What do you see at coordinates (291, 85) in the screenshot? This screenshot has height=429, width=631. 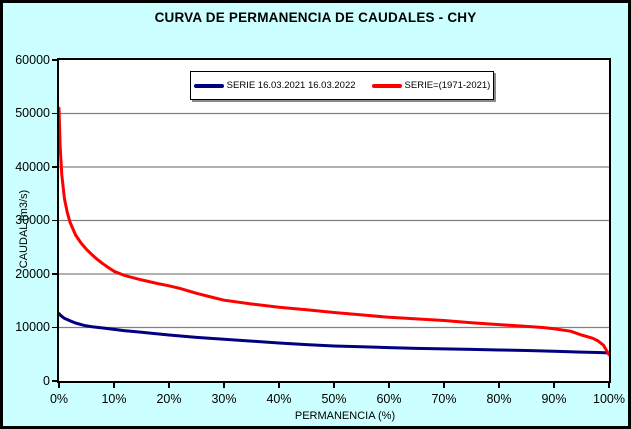 I see `legend-label-serie-2021-2022: SERIE 16.03.2021 16.03.2022` at bounding box center [291, 85].